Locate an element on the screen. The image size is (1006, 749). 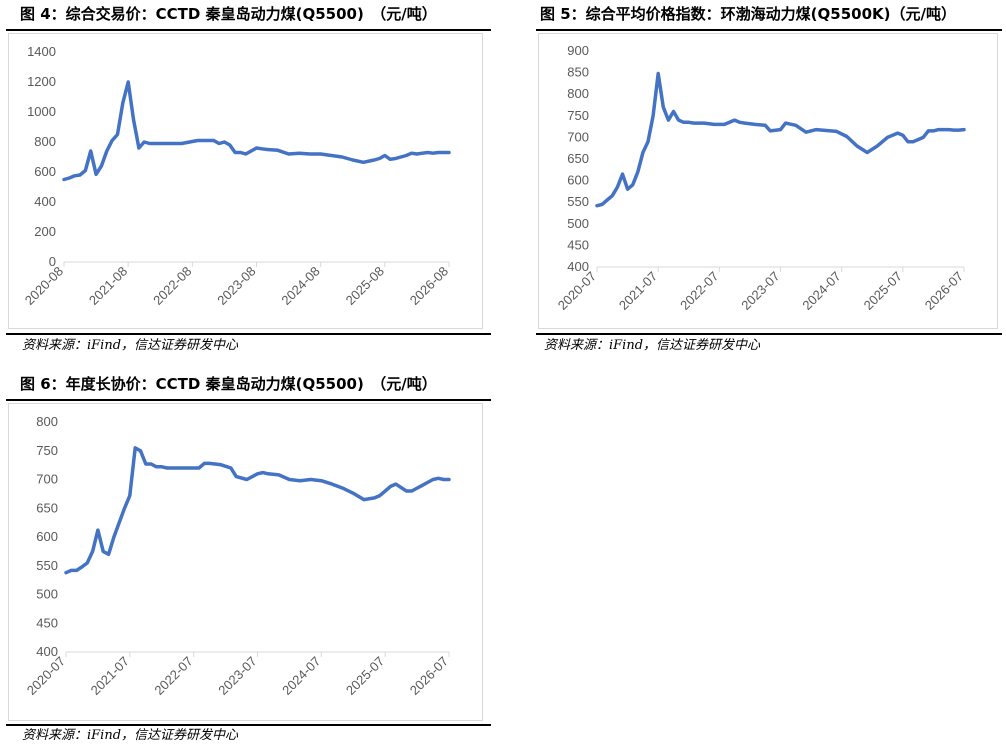
y-tick-label: 850 is located at coordinates (578, 72).